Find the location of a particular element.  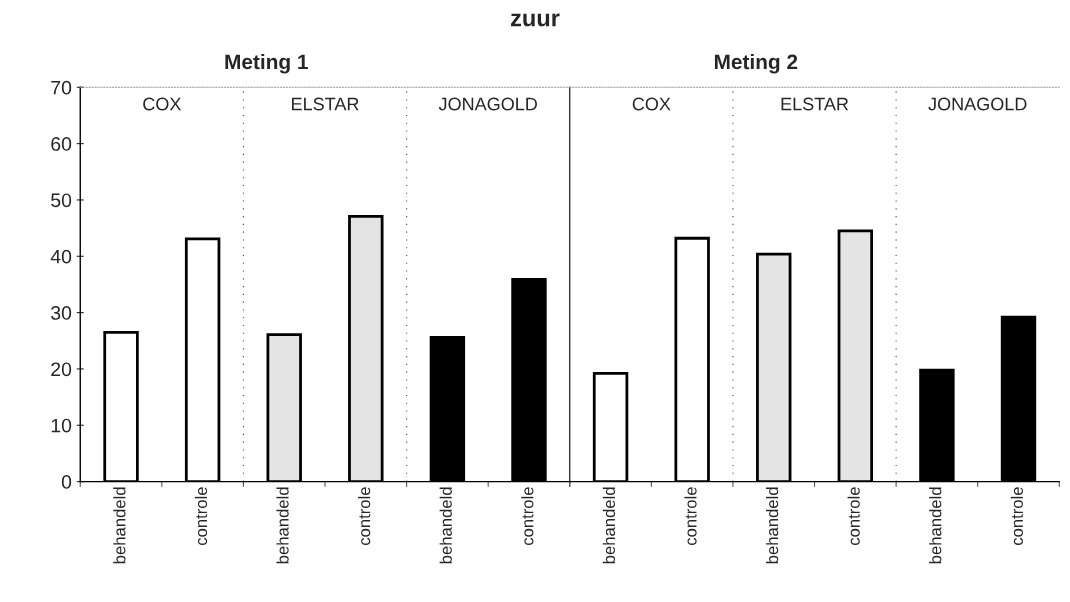

chart-title: zuur is located at coordinates (535, 20).